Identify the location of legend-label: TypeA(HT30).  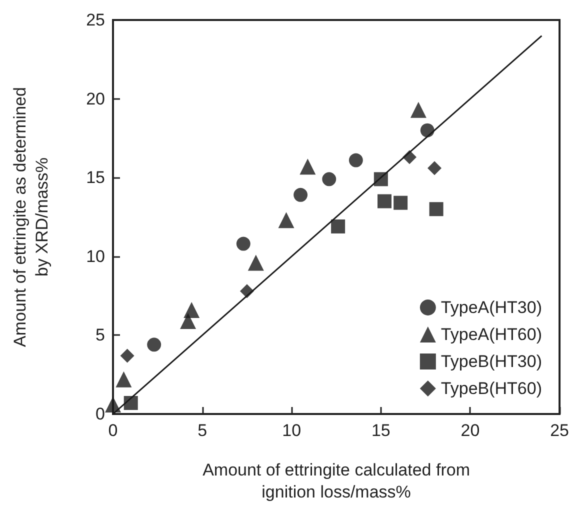
(491, 307).